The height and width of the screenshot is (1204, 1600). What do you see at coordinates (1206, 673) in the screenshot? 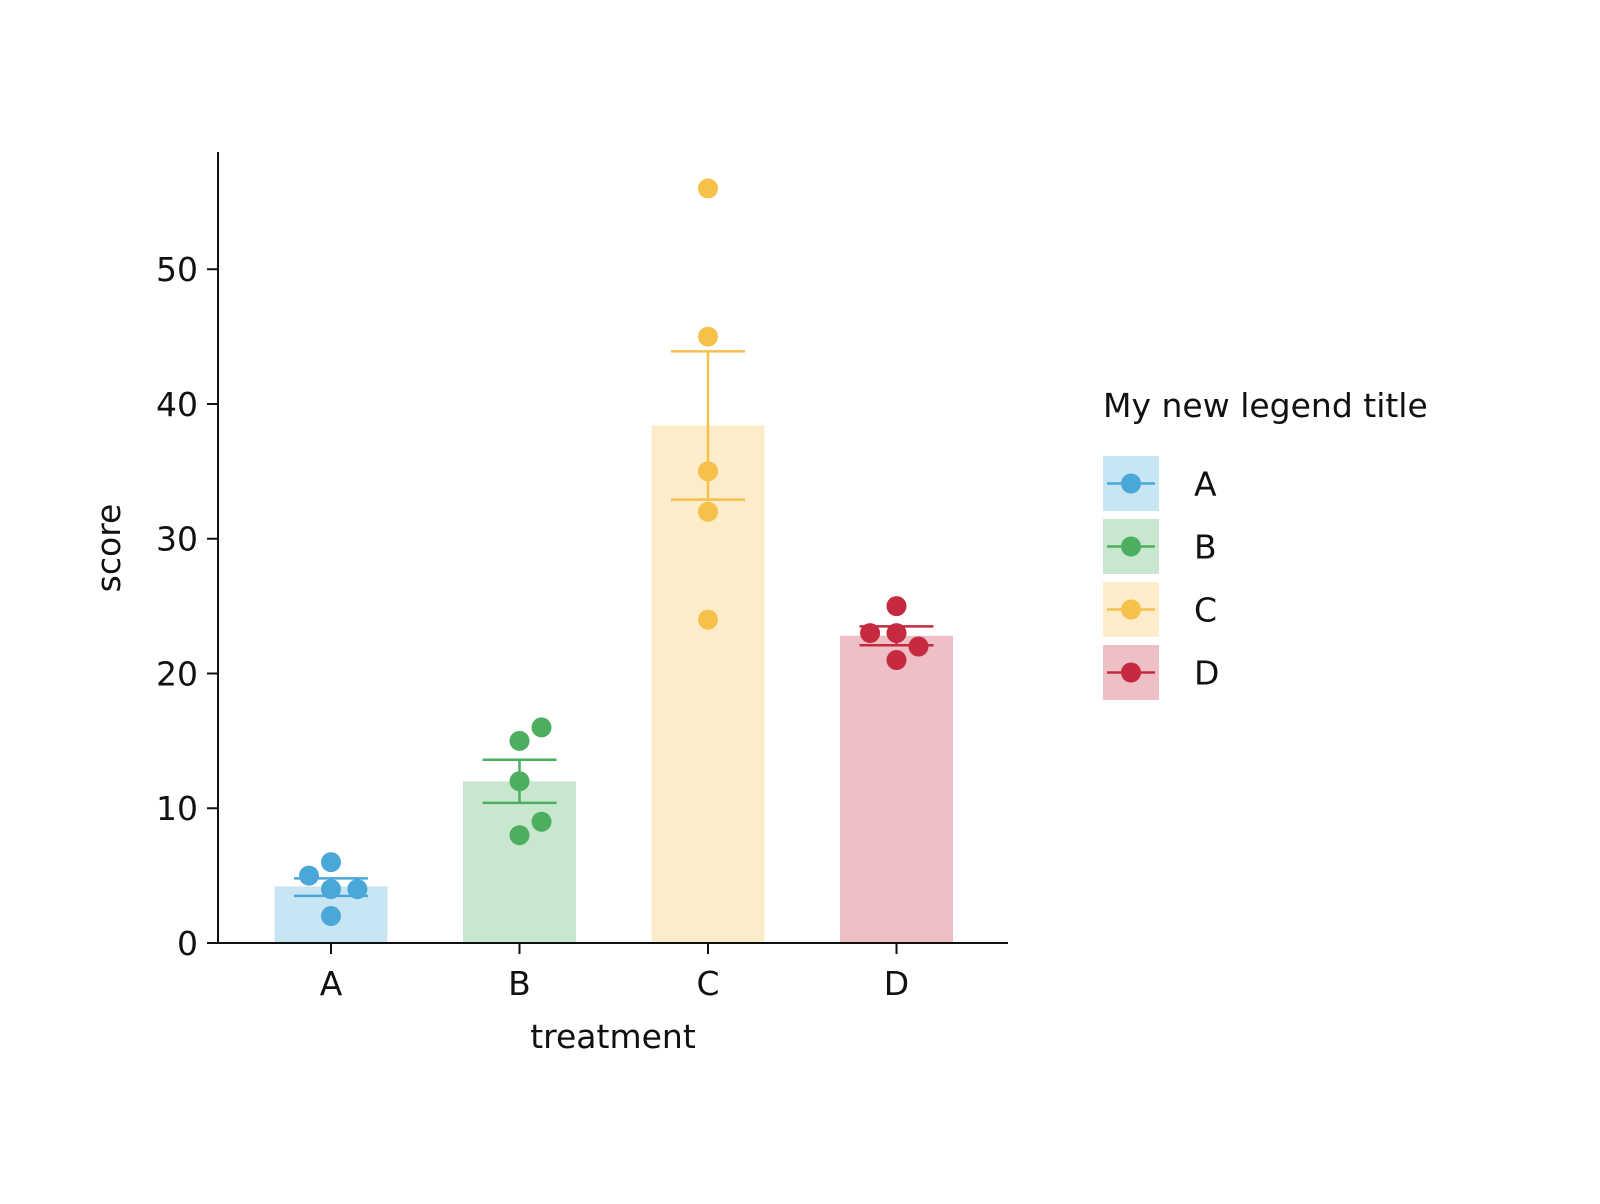
I see `legend-label-d: D` at bounding box center [1206, 673].